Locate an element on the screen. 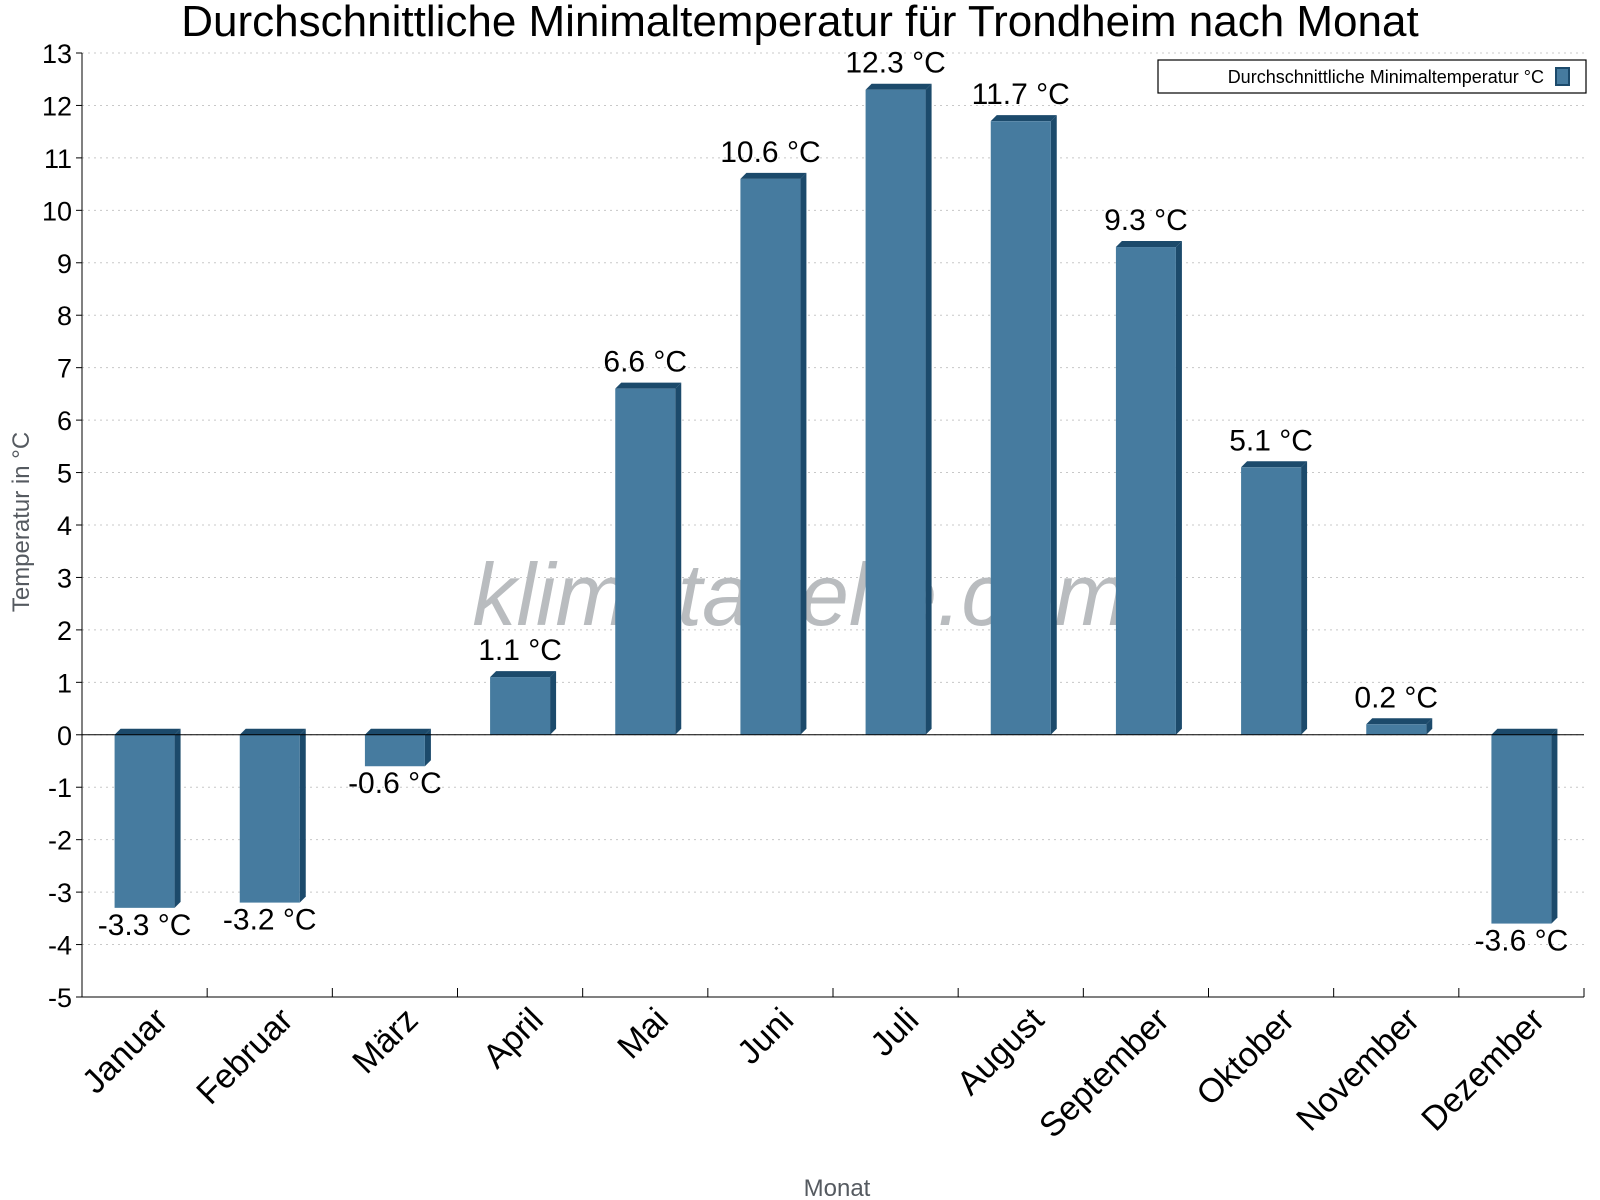  y-tick-label: 3 is located at coordinates (64, 578).